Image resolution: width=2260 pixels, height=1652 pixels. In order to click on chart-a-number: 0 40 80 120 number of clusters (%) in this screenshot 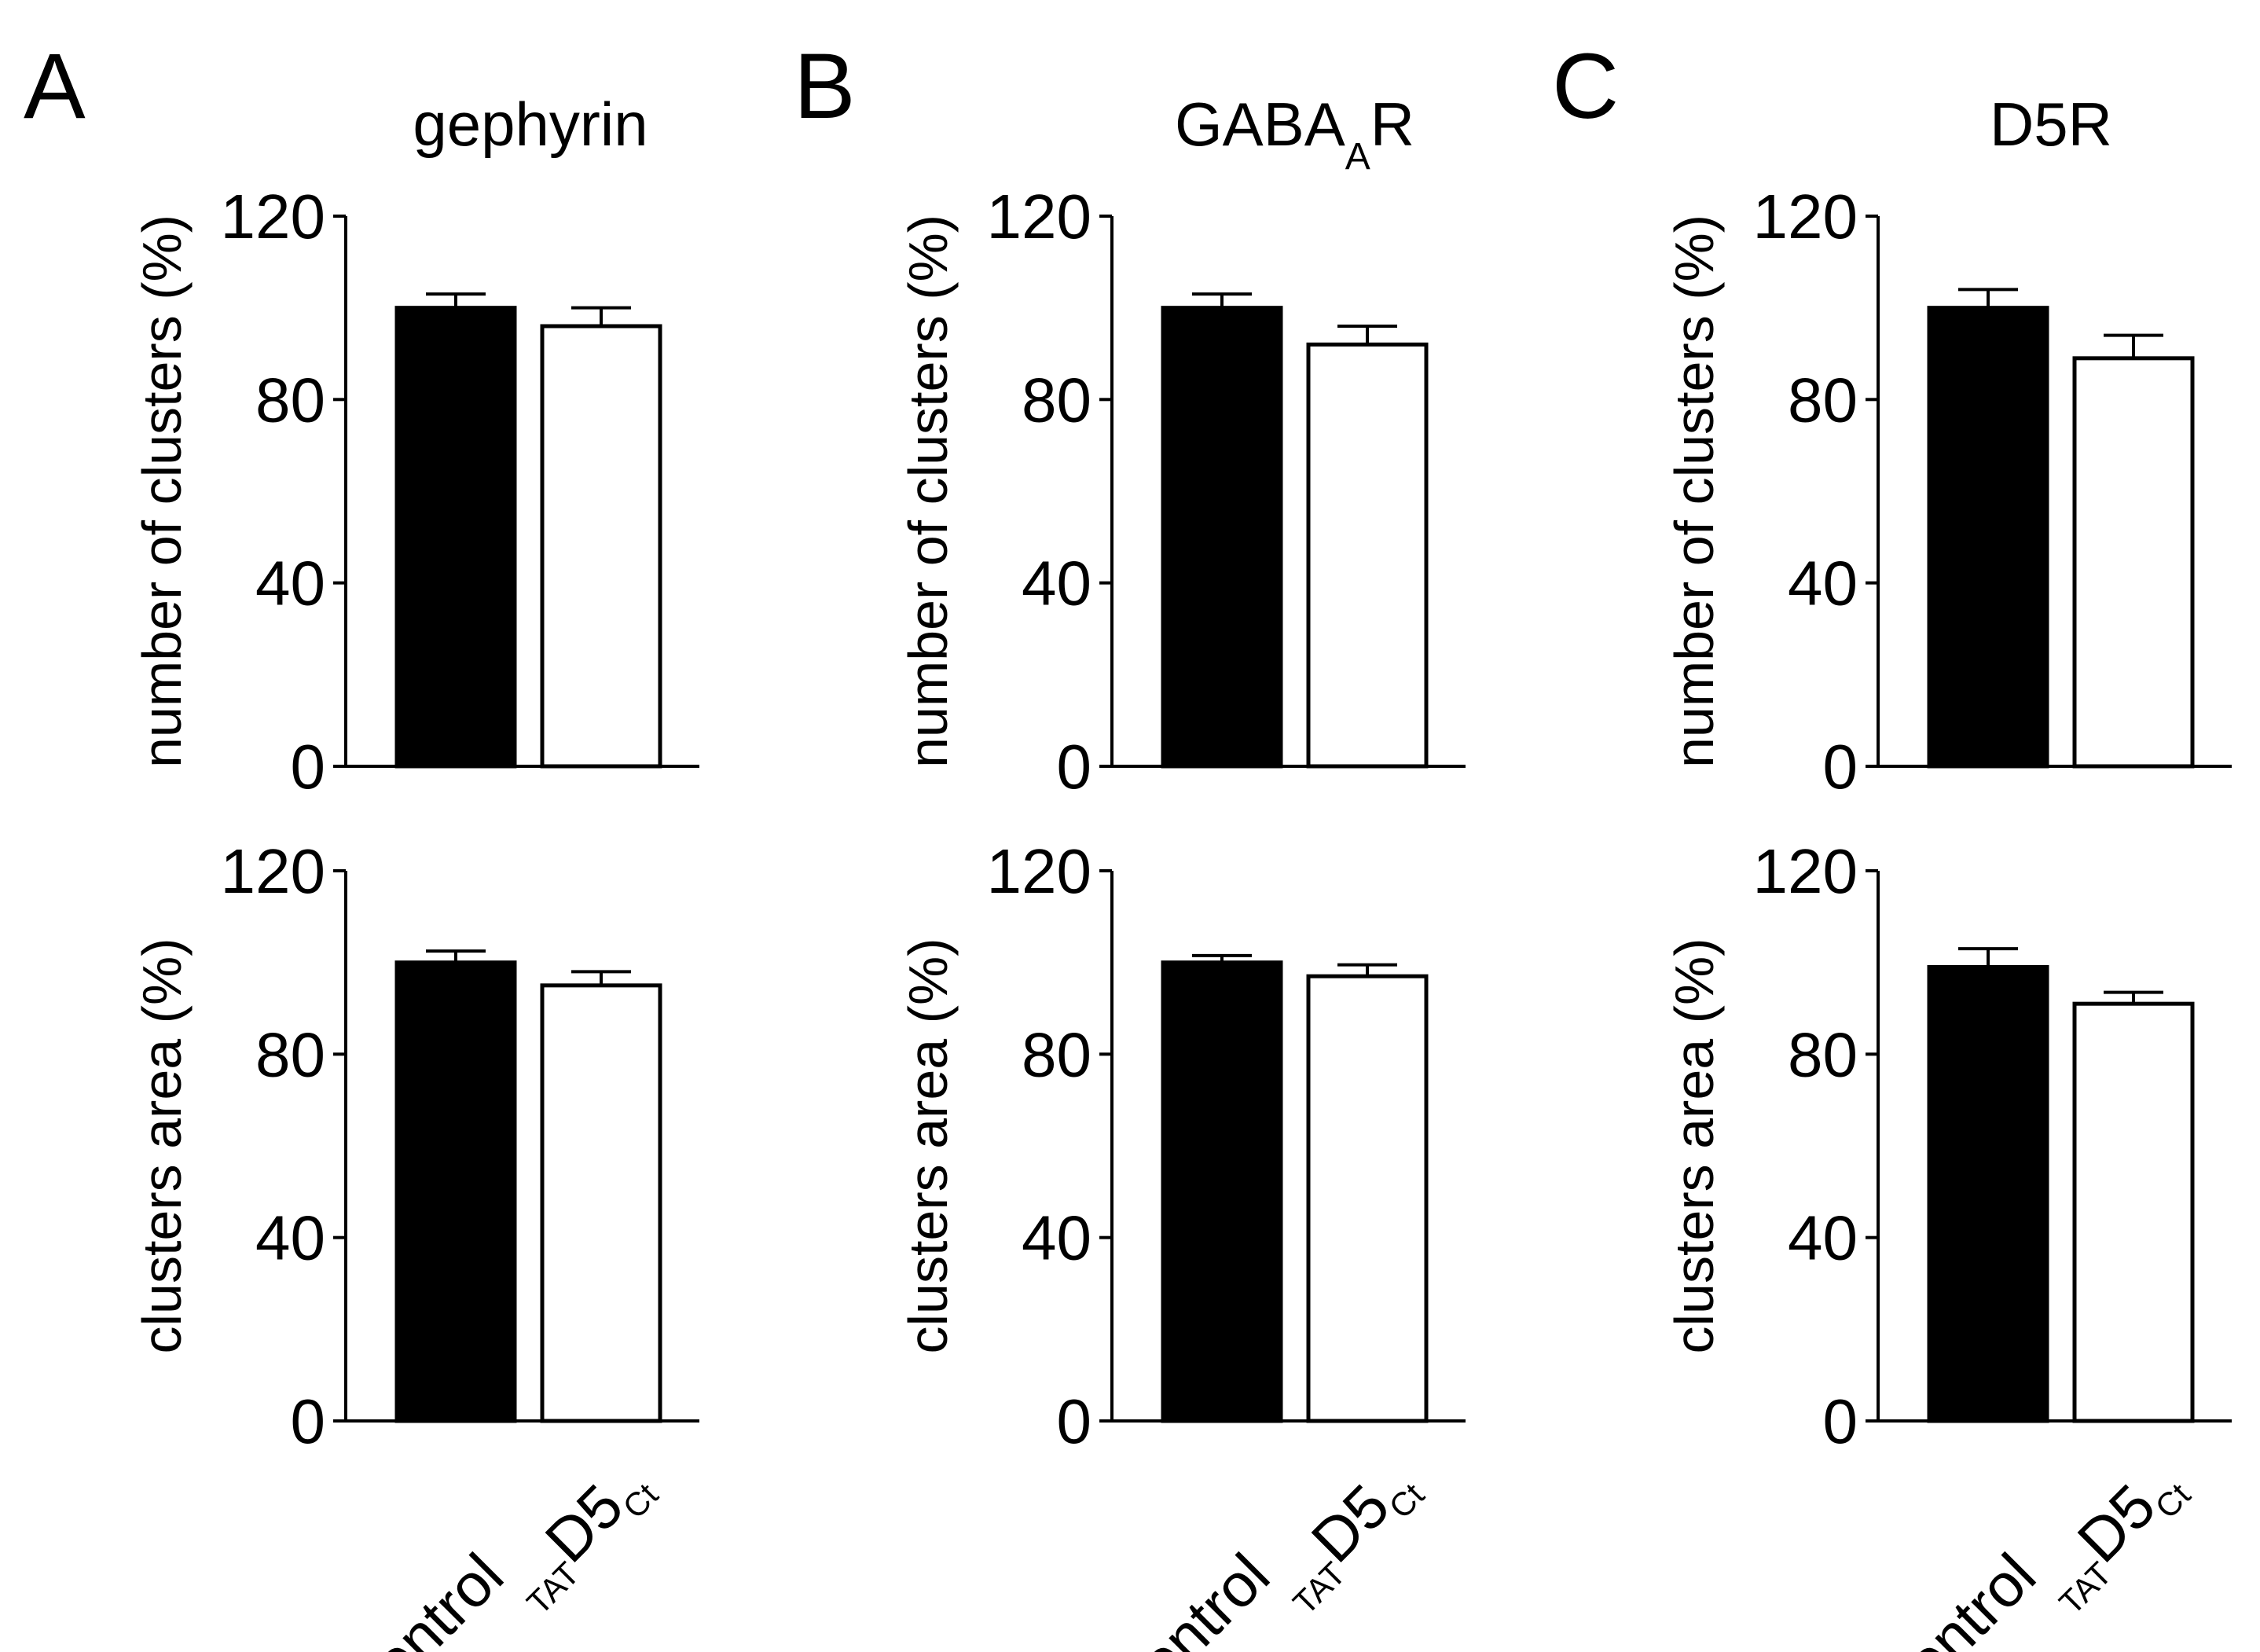, I will do `click(415, 492)`.